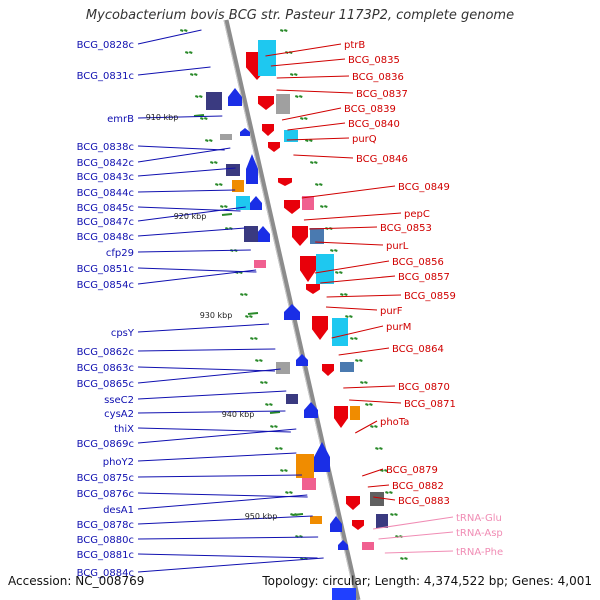 This screenshot has width=600, height=600. I want to click on right-gene-label: BCG_0871, so click(430, 404).